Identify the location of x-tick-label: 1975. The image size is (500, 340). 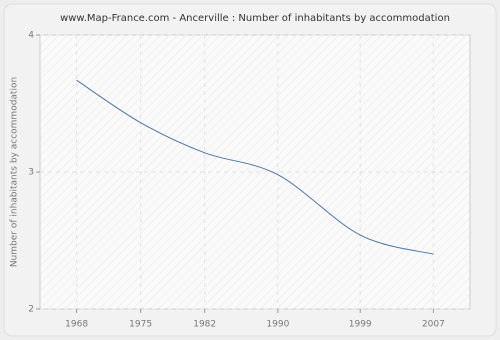
(140, 325).